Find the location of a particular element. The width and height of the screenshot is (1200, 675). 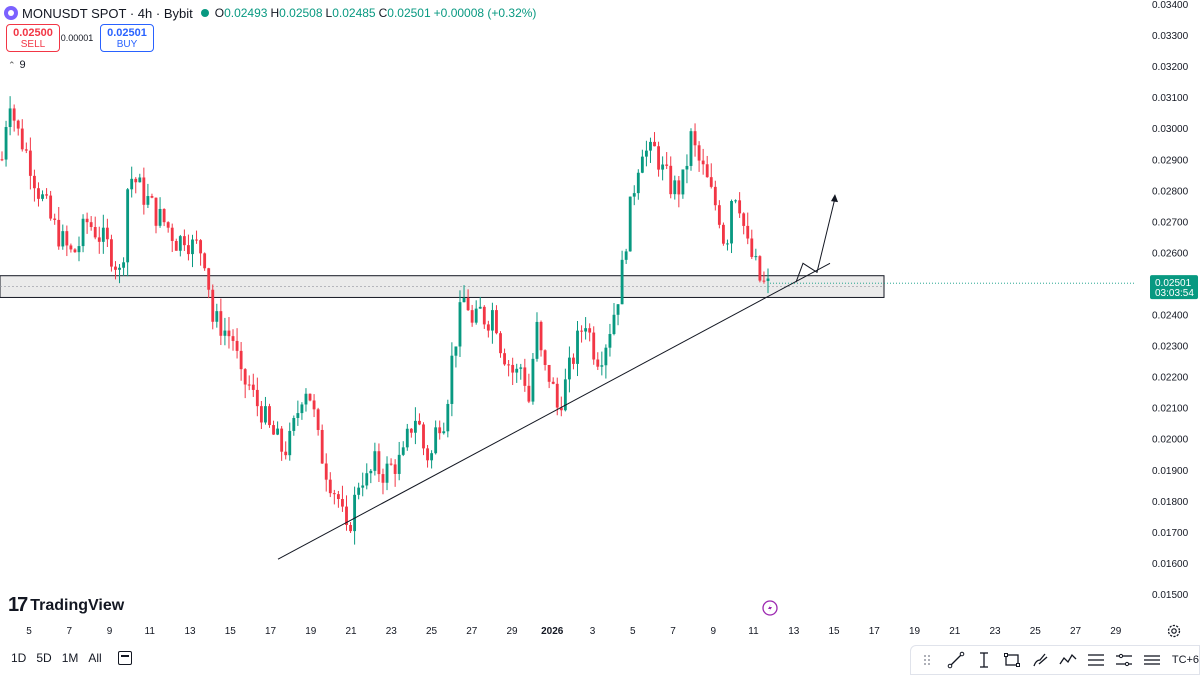

range-1d-button: 1D is located at coordinates (19, 658).